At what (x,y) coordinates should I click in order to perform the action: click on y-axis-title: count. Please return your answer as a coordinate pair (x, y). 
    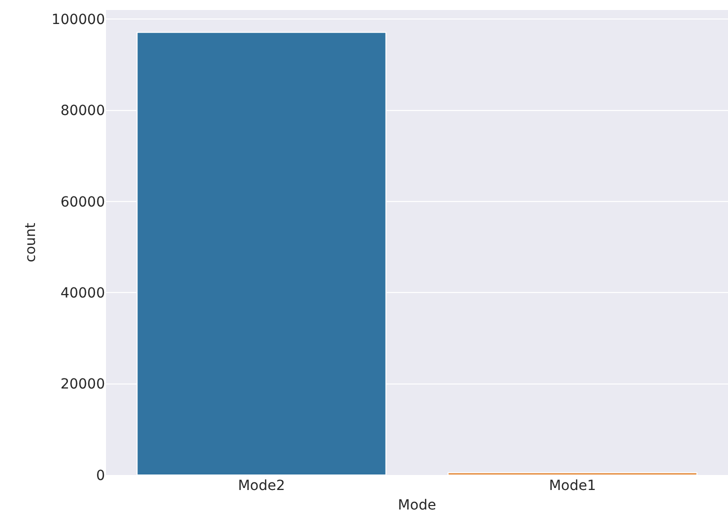
    Looking at the image, I should click on (31, 242).